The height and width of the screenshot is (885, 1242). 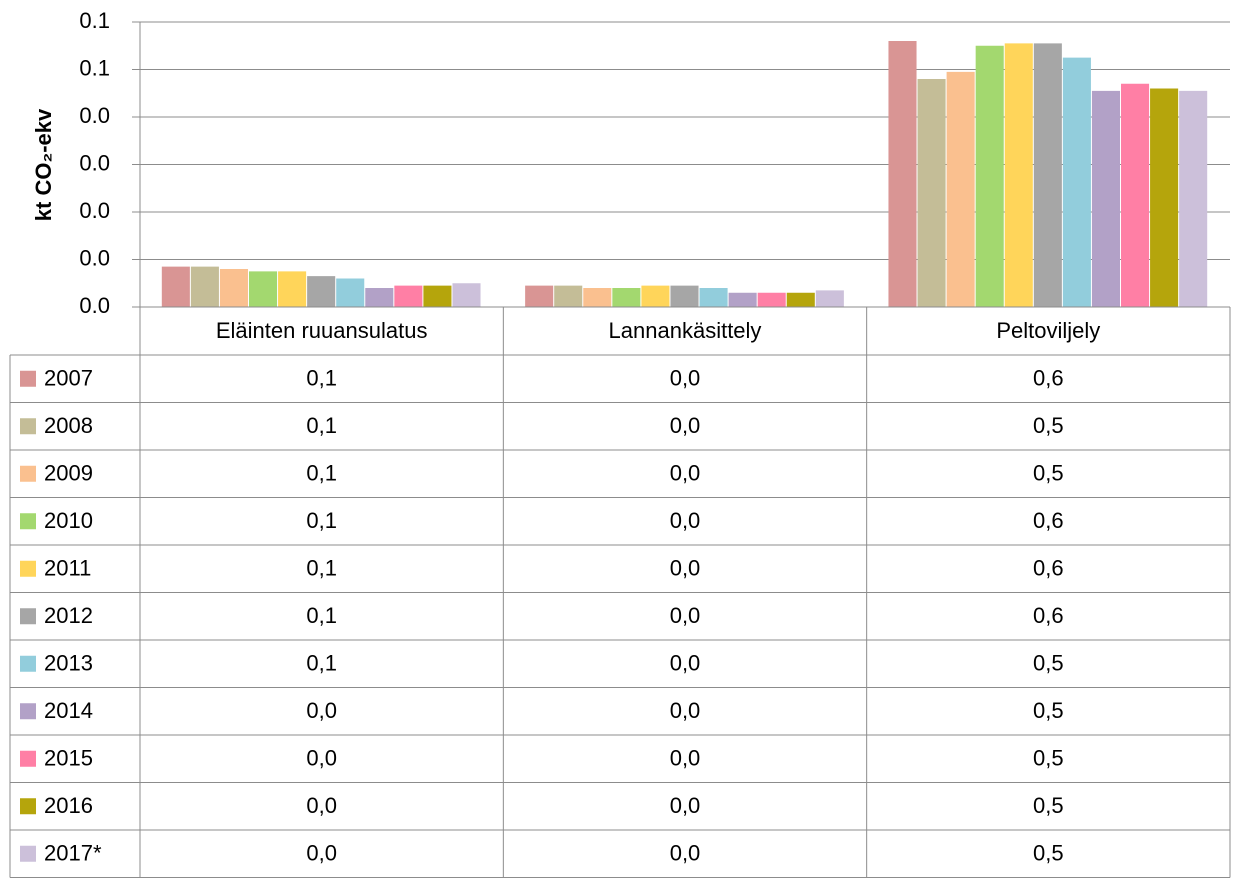 I want to click on legend-label: 2013, so click(x=68, y=663).